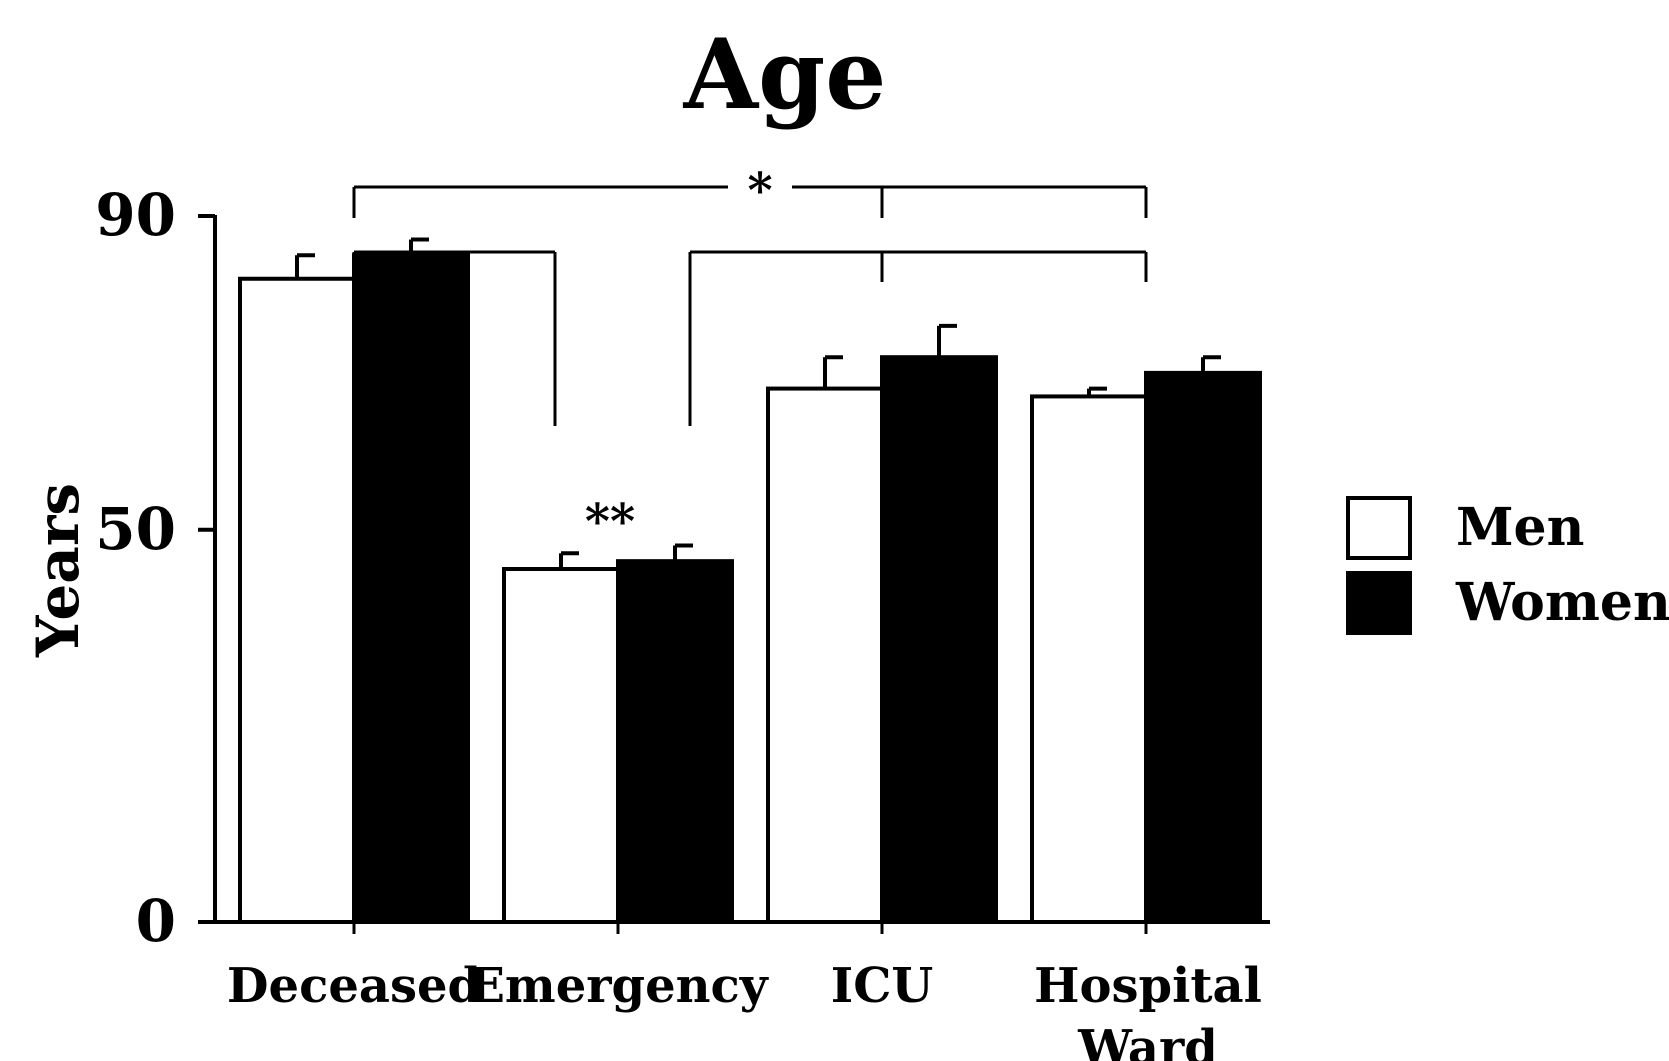  What do you see at coordinates (1520, 527) in the screenshot?
I see `legend-label-men: Men` at bounding box center [1520, 527].